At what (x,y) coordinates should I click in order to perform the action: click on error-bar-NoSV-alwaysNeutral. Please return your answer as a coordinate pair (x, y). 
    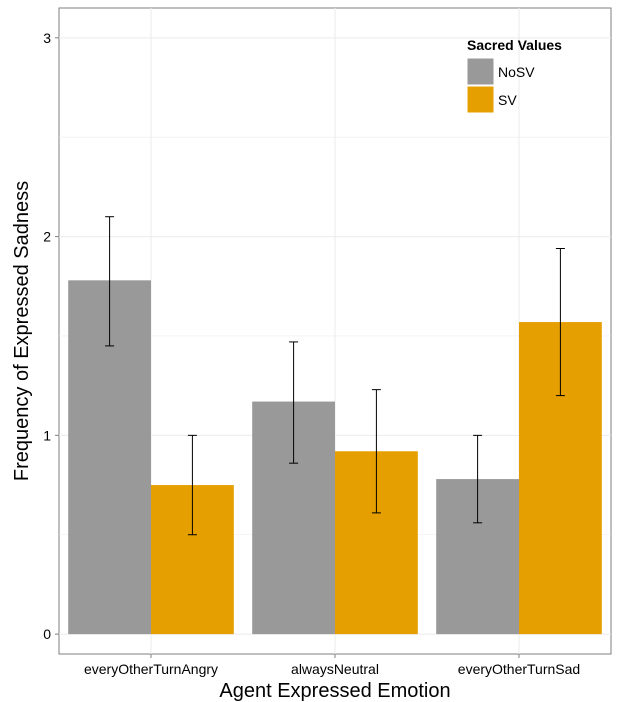
    Looking at the image, I should click on (294, 402).